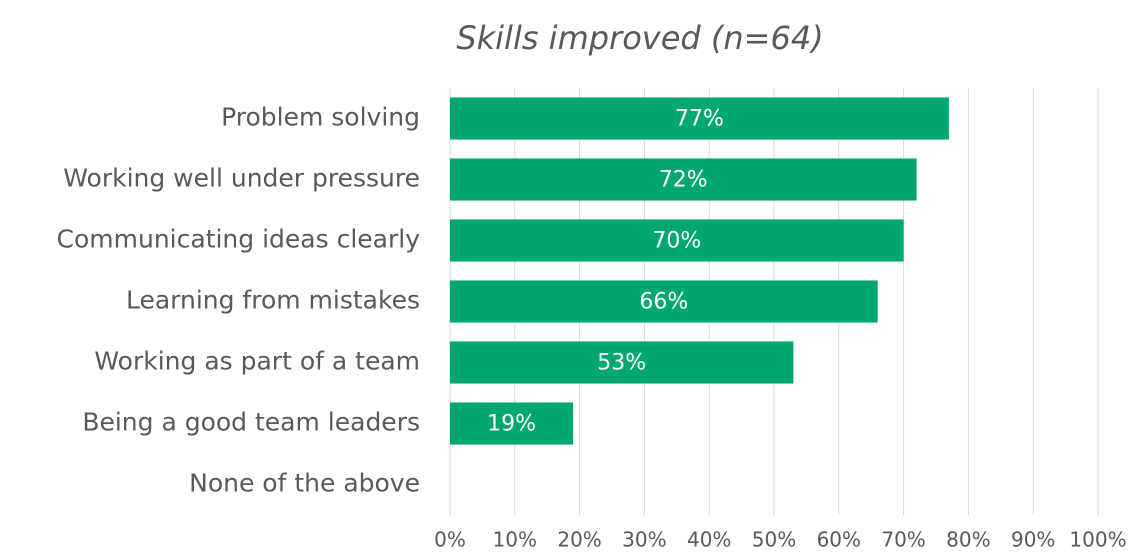 This screenshot has width=1135, height=552. What do you see at coordinates (968, 540) in the screenshot?
I see `x-tick-label: 80%` at bounding box center [968, 540].